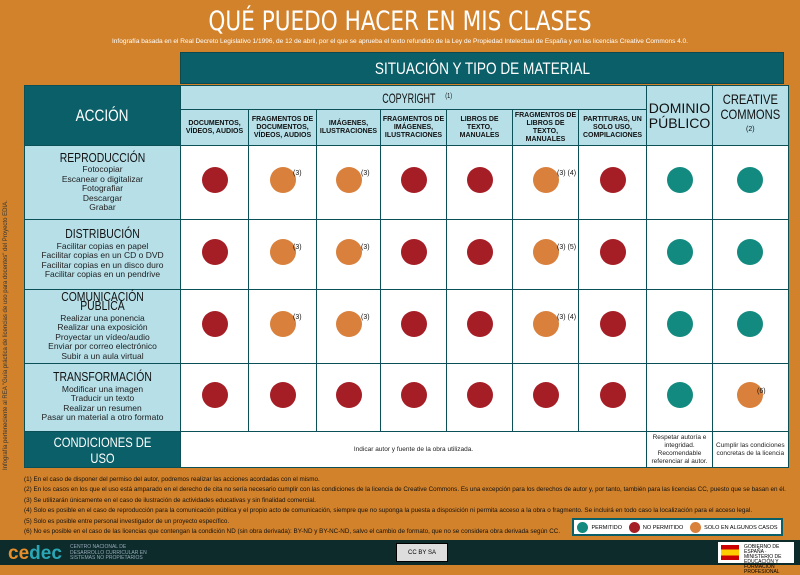  I want to click on cc-license-badge: CC BY SA, so click(422, 552).